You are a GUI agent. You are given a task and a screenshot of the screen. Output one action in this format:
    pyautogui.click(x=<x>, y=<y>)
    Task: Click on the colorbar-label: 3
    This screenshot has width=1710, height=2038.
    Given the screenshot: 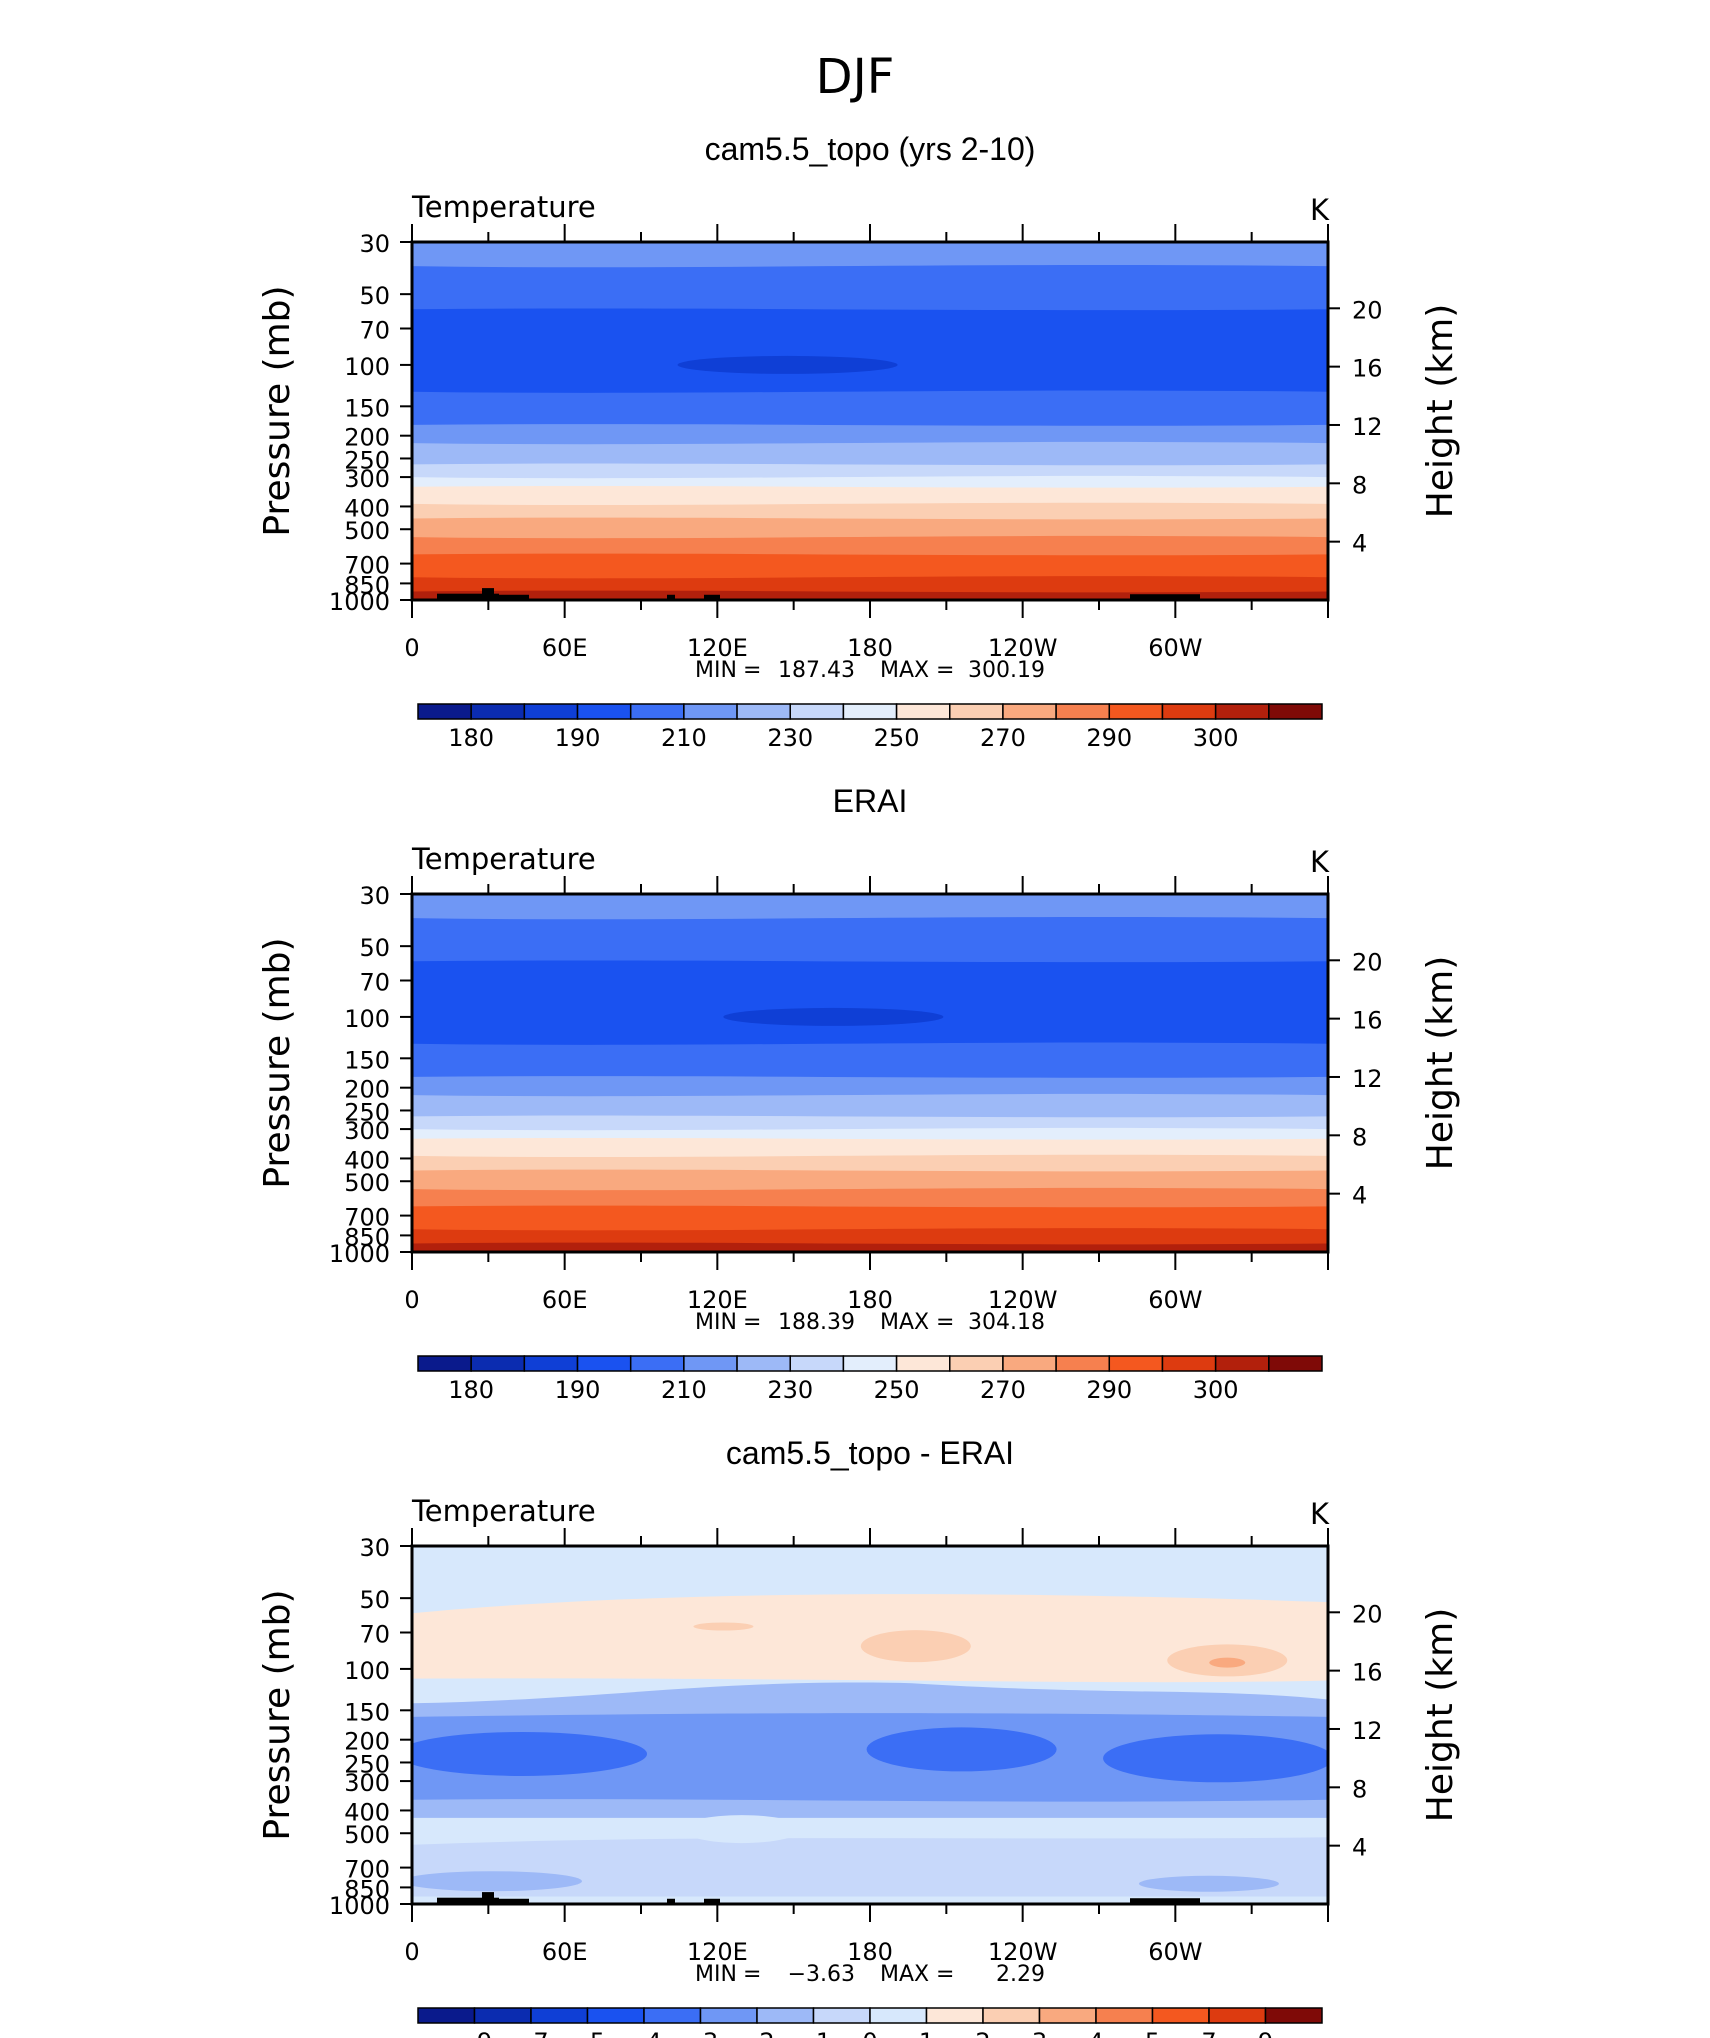 What is the action you would take?
    pyautogui.click(x=1039, y=2033)
    